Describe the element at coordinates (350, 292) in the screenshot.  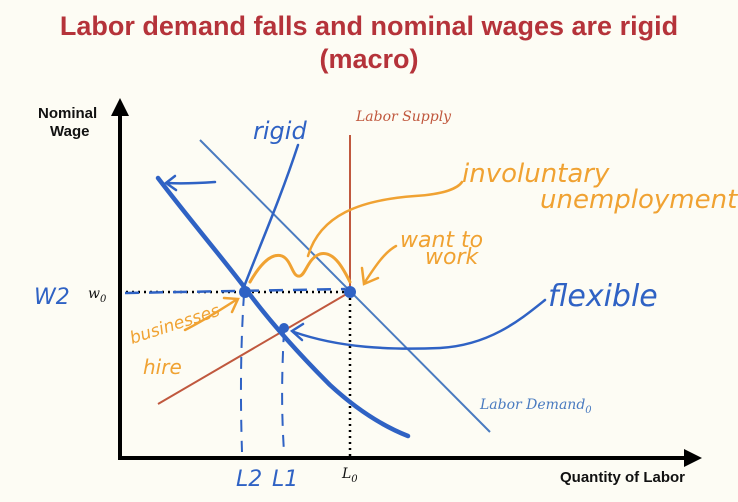
I see `point-equilibrium` at that location.